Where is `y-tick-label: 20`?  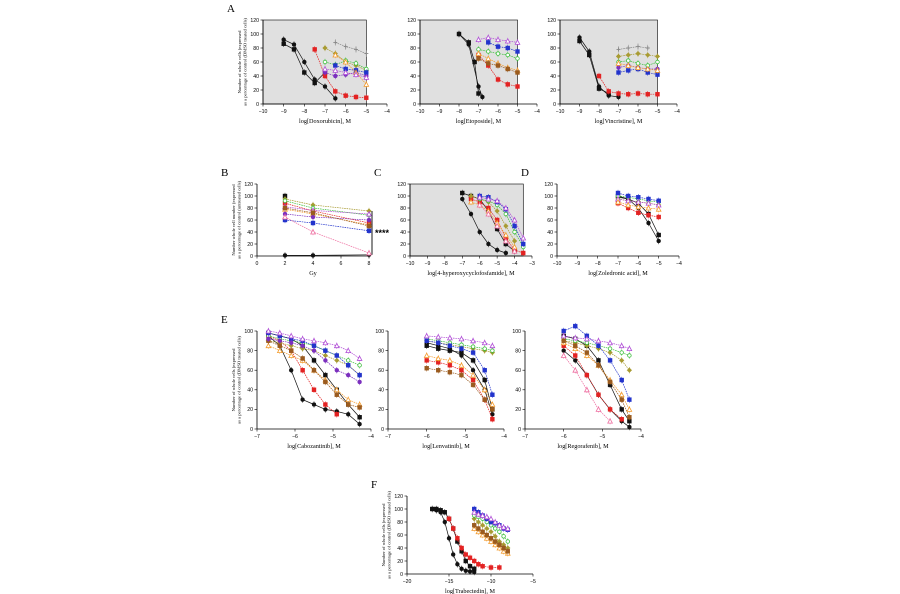 y-tick-label: 20 is located at coordinates (381, 410).